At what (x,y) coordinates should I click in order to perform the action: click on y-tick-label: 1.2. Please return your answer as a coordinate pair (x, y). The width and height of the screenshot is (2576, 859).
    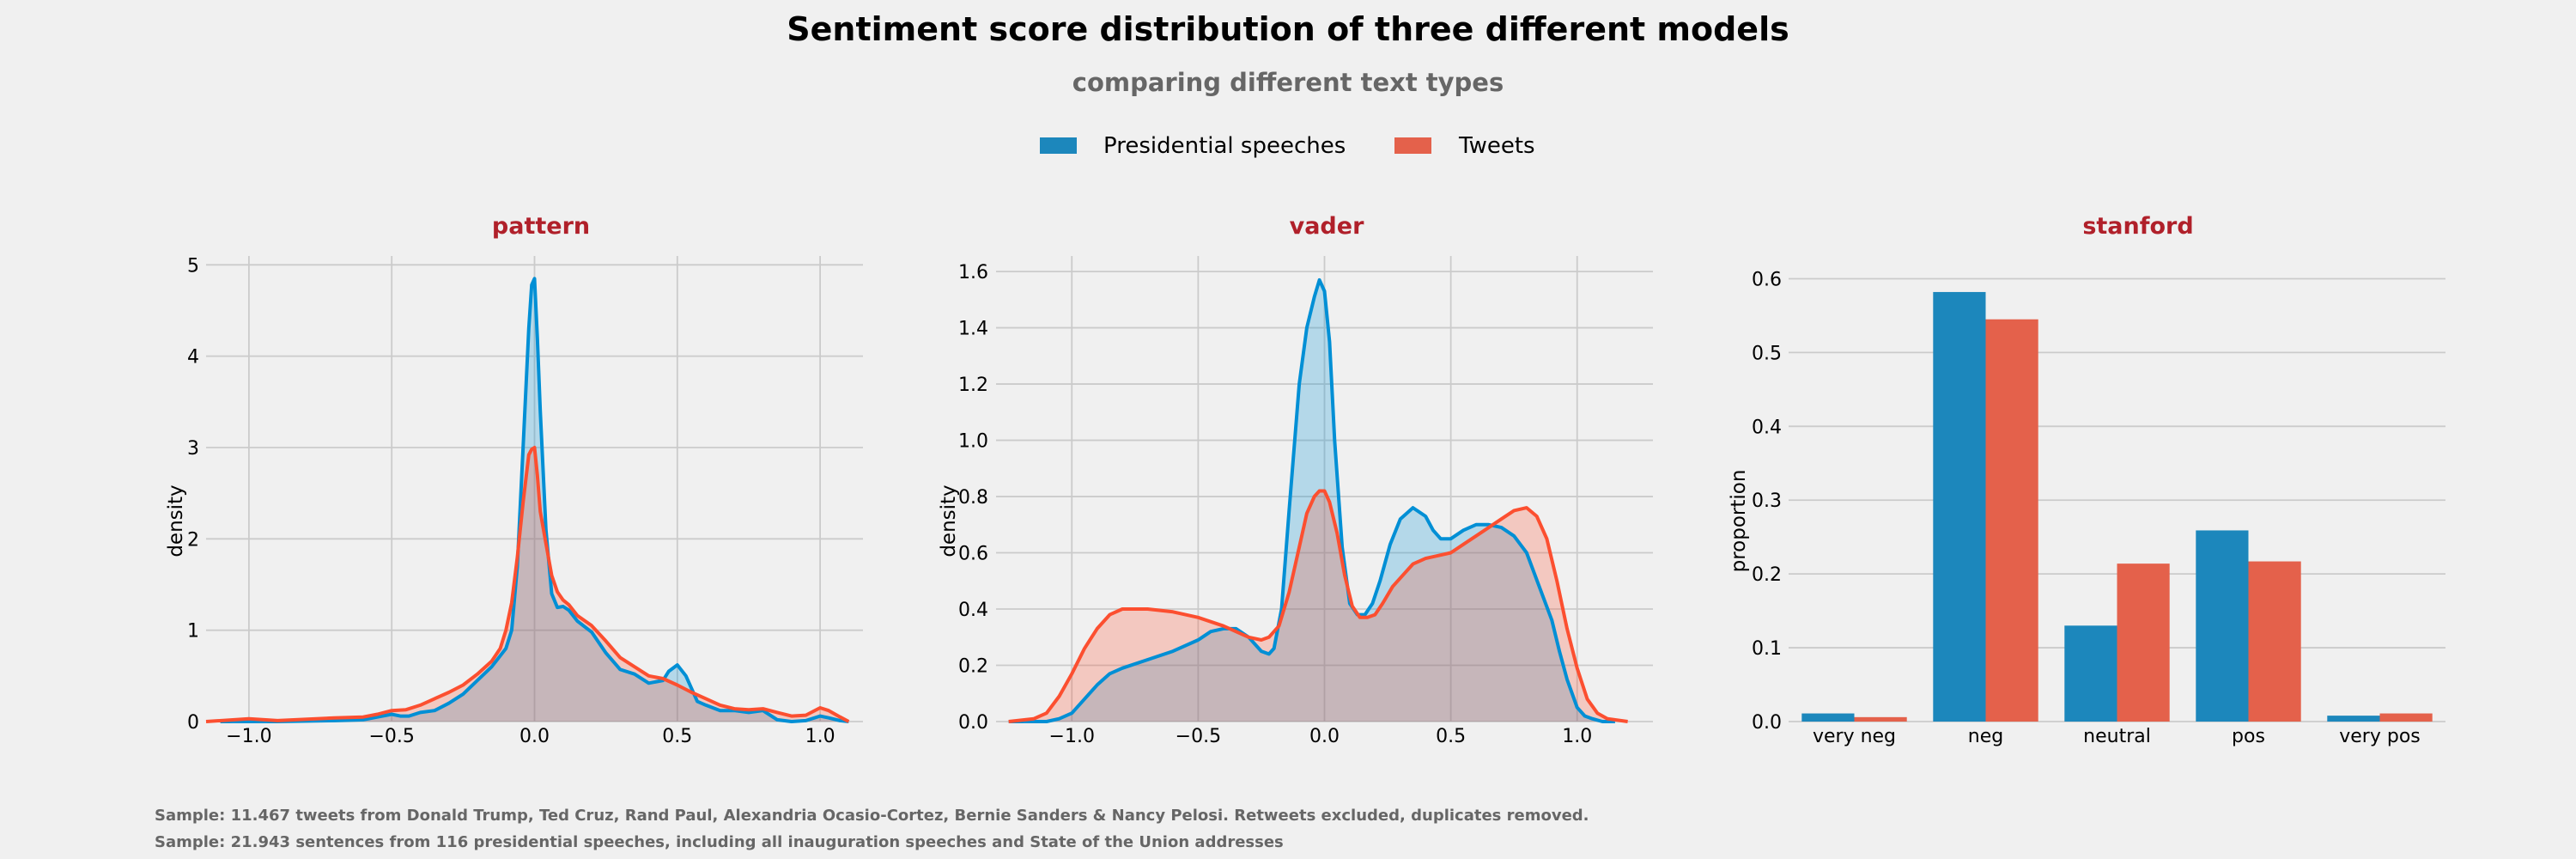
    Looking at the image, I should click on (973, 385).